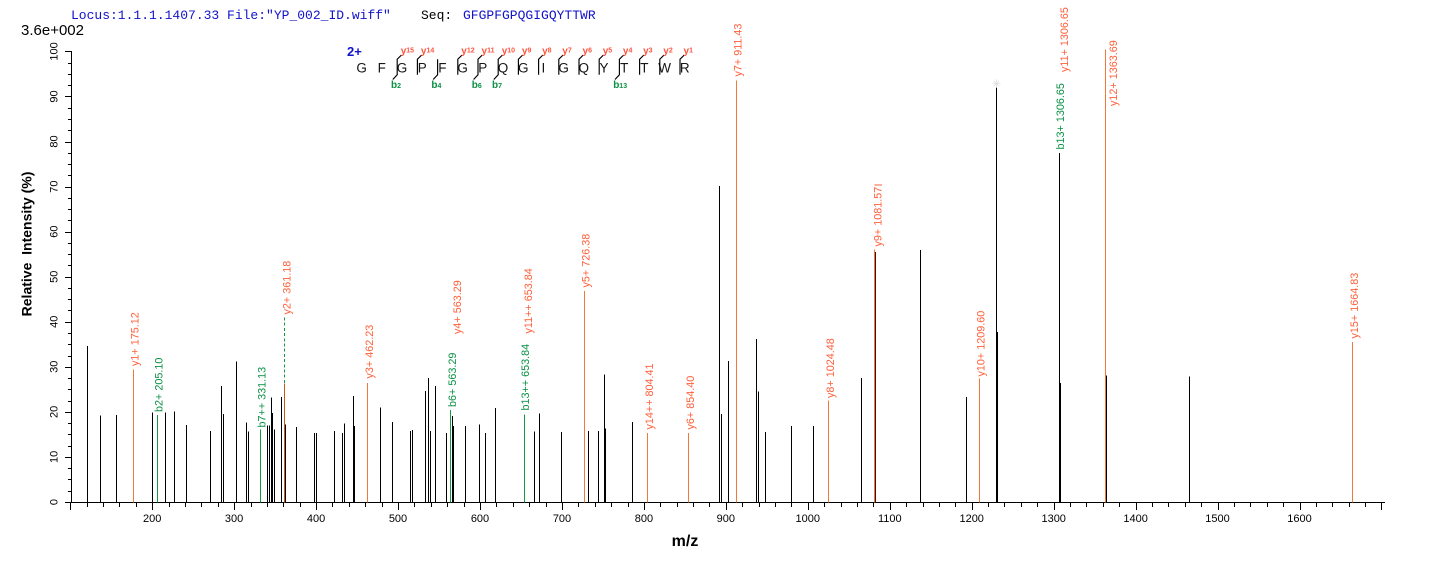 This screenshot has width=1436, height=562. I want to click on svg-text: y5, so click(608, 51).